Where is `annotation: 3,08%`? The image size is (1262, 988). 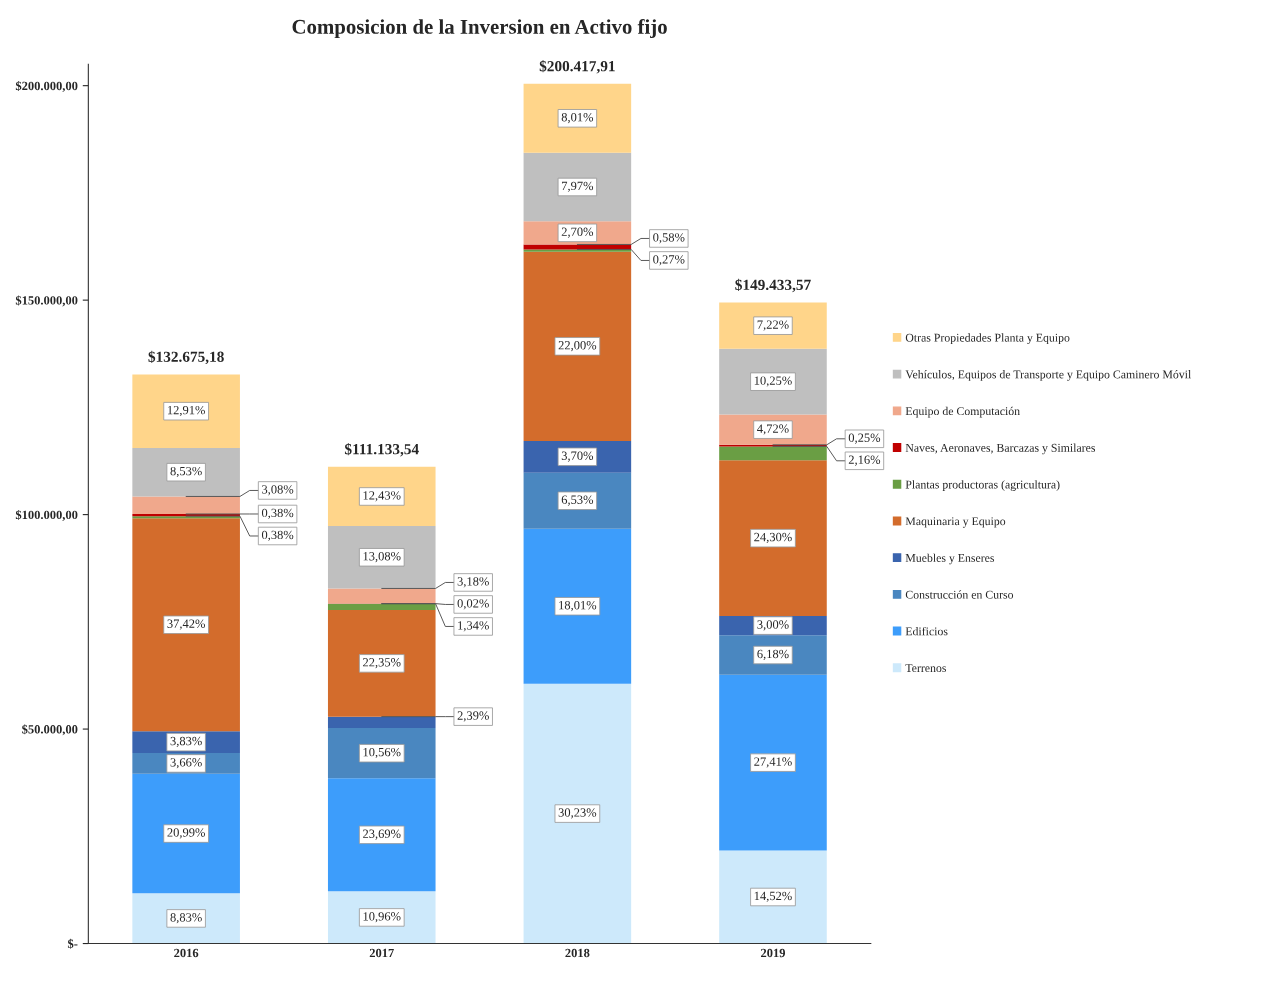
annotation: 3,08% is located at coordinates (278, 490).